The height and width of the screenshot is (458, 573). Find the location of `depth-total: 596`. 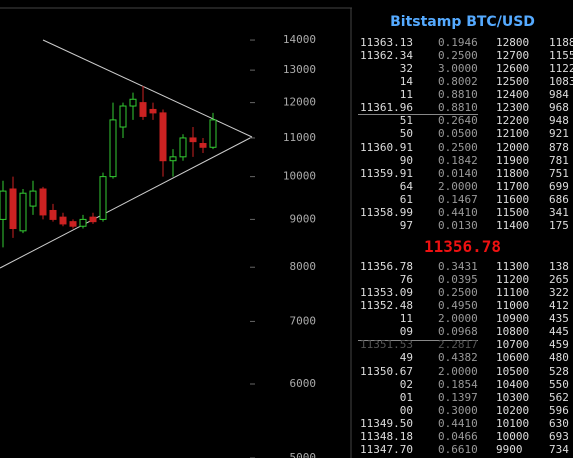

depth-total: 596 is located at coordinates (559, 410).